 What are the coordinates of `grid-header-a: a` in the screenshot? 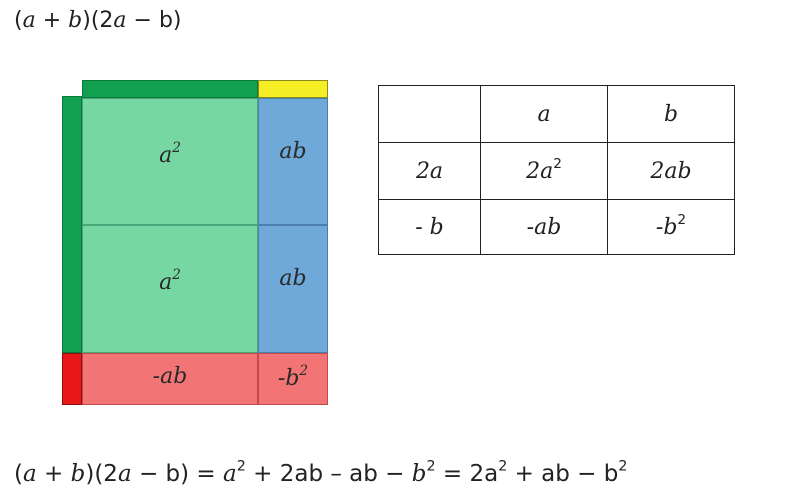 It's located at (544, 114).